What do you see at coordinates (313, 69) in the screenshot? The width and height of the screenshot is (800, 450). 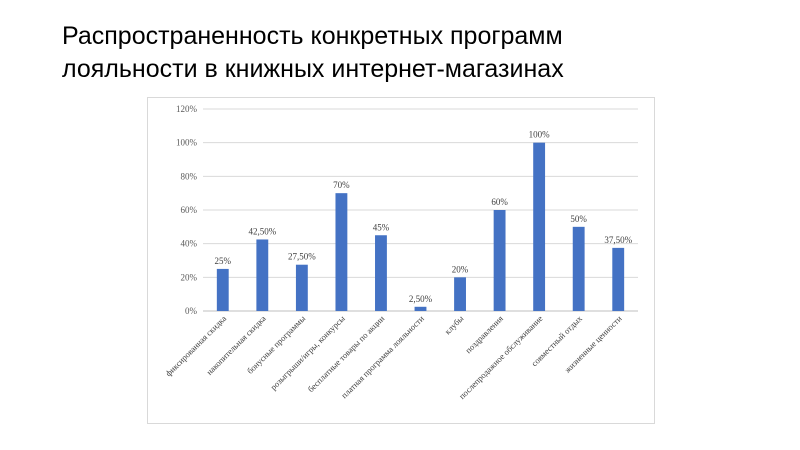 I see `slide-title-line-2: лояльности в книжных интернет-магазинах` at bounding box center [313, 69].